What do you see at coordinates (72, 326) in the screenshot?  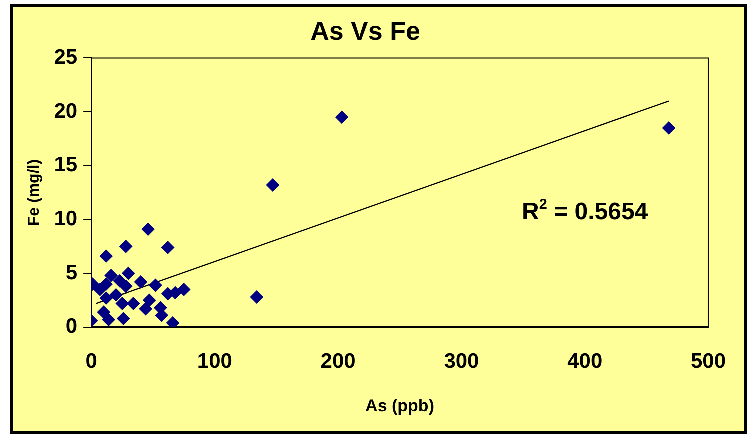 I see `y-tick-label: 0` at bounding box center [72, 326].